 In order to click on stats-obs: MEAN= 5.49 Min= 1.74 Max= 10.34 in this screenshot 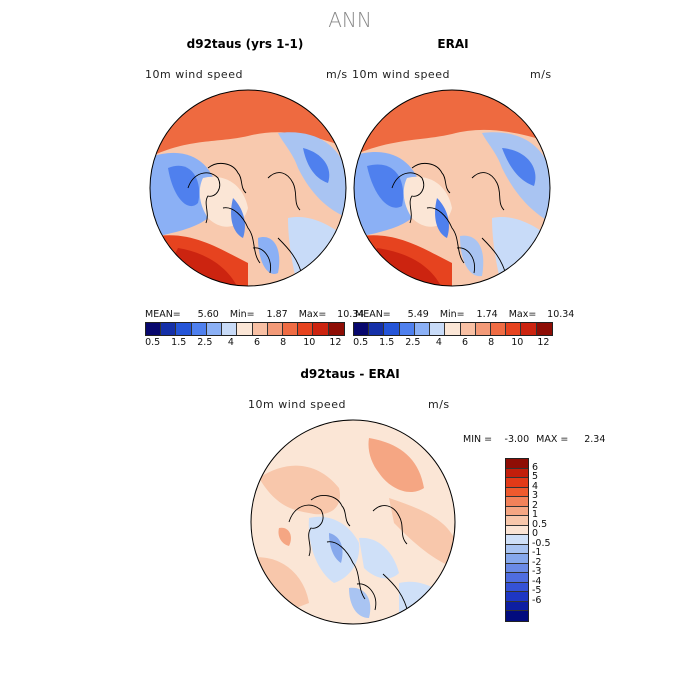, I will do `click(464, 314)`.